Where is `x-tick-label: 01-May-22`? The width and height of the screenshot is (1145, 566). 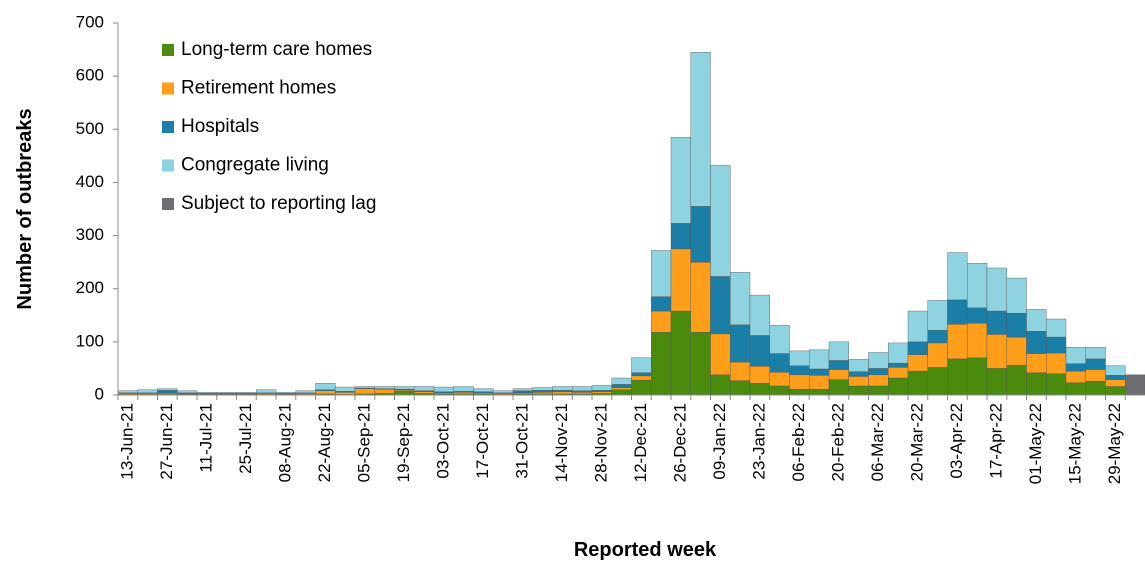 x-tick-label: 01-May-22 is located at coordinates (1035, 443).